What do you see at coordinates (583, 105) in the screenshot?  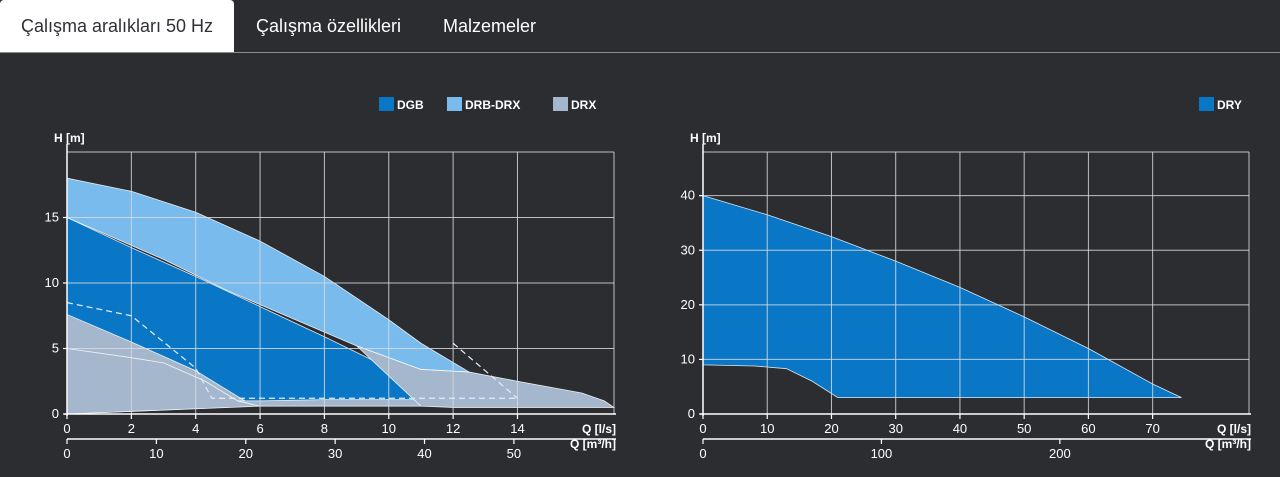 I see `legend-label: DRX` at bounding box center [583, 105].